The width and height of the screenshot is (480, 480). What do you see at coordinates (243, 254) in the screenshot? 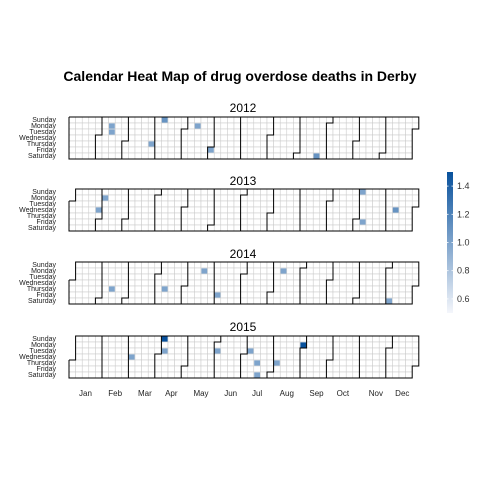
I see `panel-title-2014: 2014` at bounding box center [243, 254].